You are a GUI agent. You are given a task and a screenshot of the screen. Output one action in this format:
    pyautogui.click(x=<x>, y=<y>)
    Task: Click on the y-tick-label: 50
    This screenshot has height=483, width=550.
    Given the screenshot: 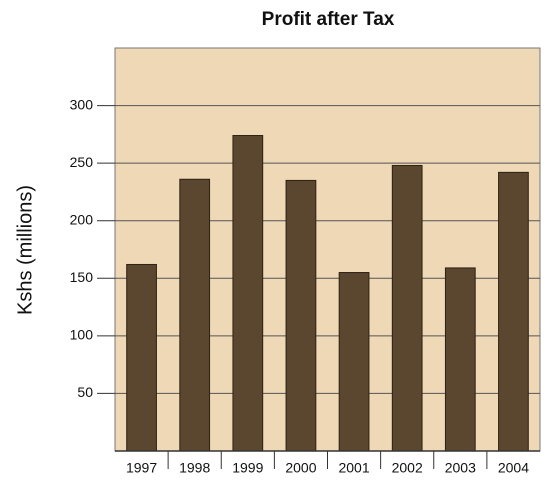 What is the action you would take?
    pyautogui.click(x=85, y=392)
    